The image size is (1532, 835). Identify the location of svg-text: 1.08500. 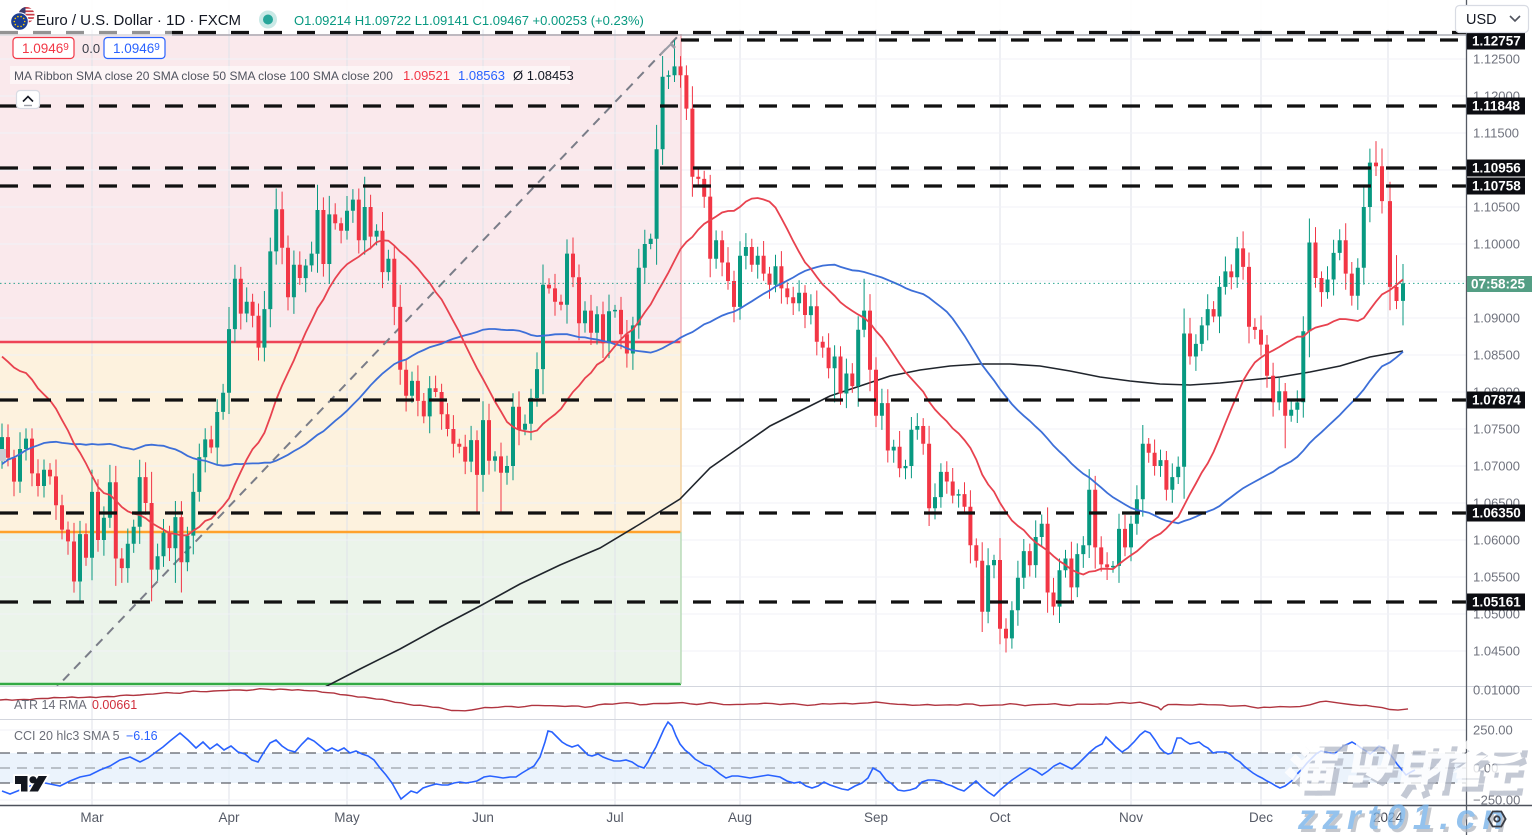
(1496, 355).